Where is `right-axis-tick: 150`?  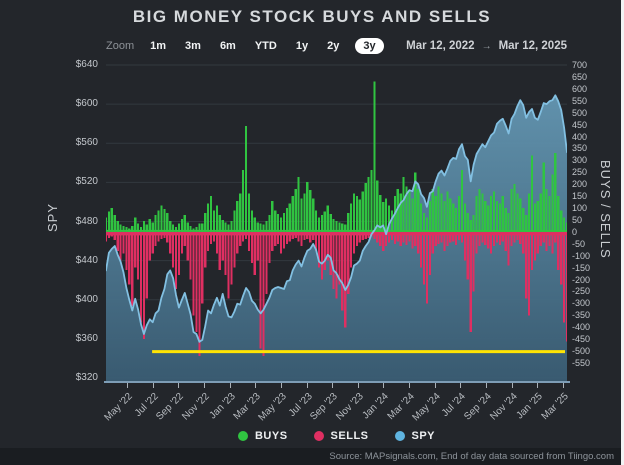
right-axis-tick: 150 is located at coordinates (580, 196).